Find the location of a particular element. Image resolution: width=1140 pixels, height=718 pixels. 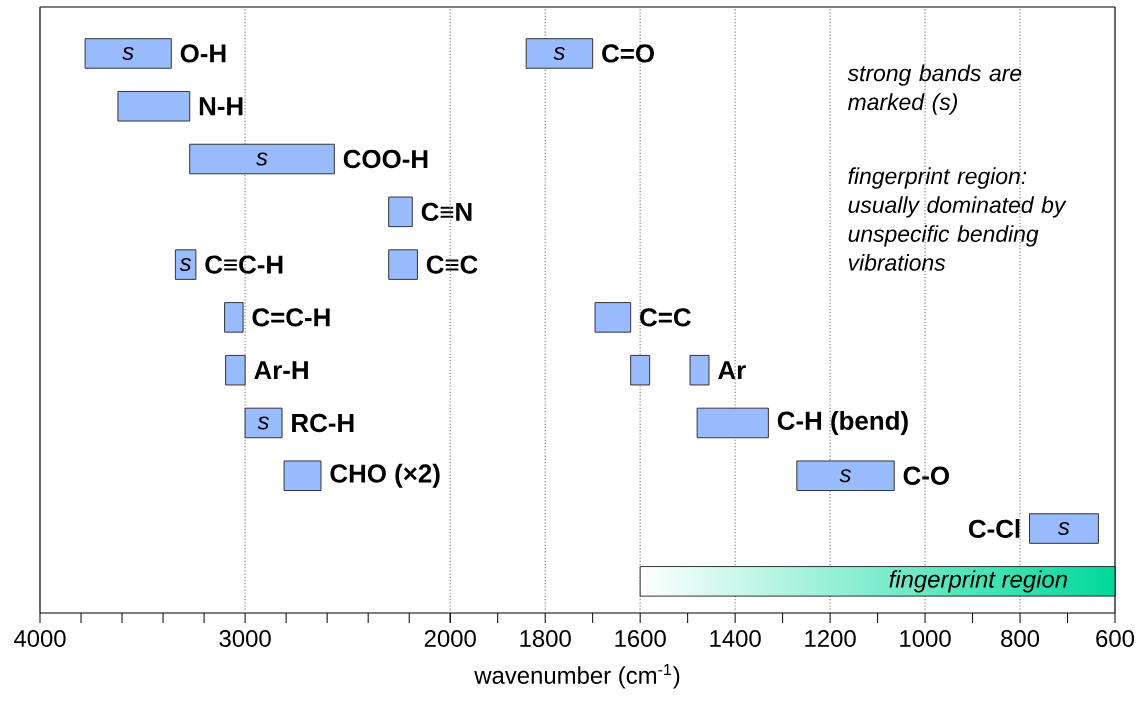

x-tick-label: 600 is located at coordinates (1115, 638).